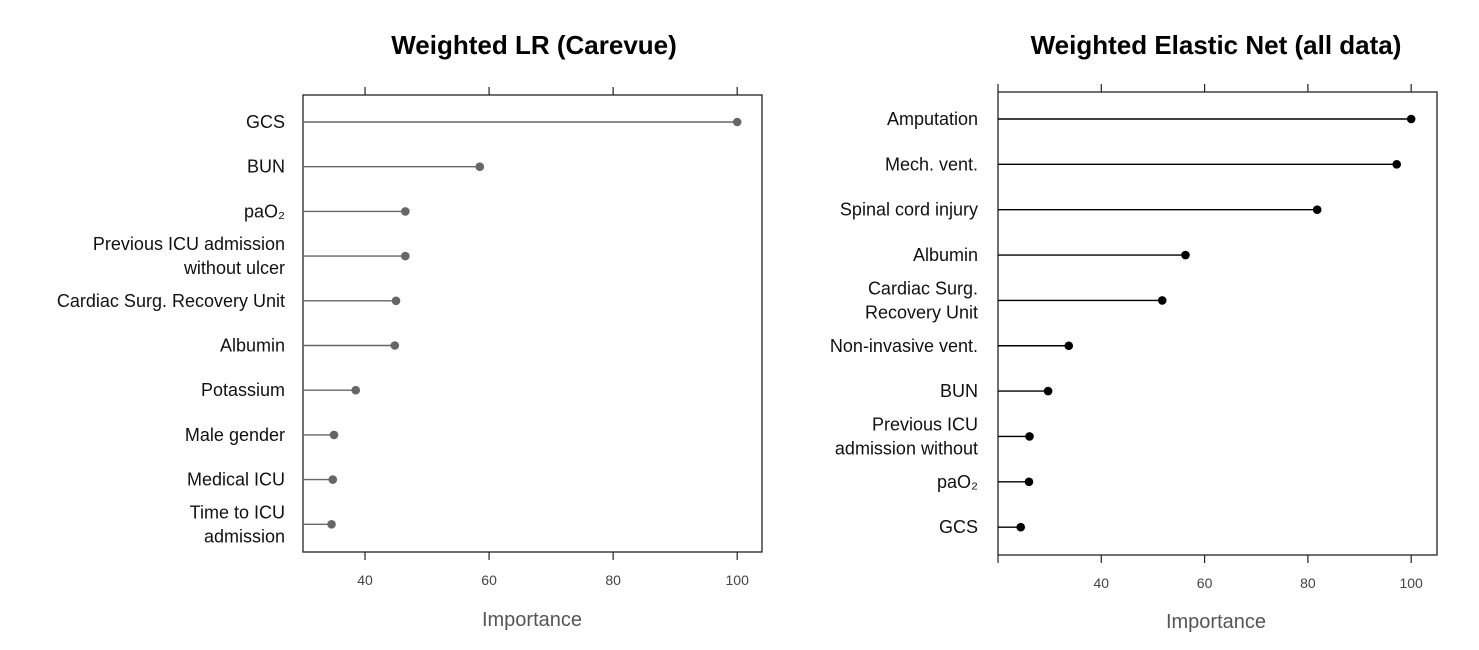 This screenshot has width=1479, height=650. What do you see at coordinates (931, 164) in the screenshot?
I see `category-label: Mech. vent.` at bounding box center [931, 164].